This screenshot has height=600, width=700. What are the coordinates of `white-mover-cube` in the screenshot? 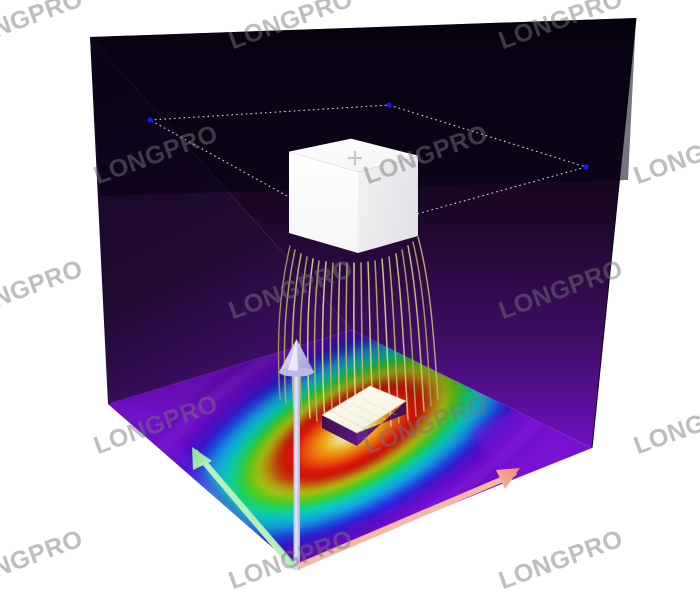 It's located at (353, 195).